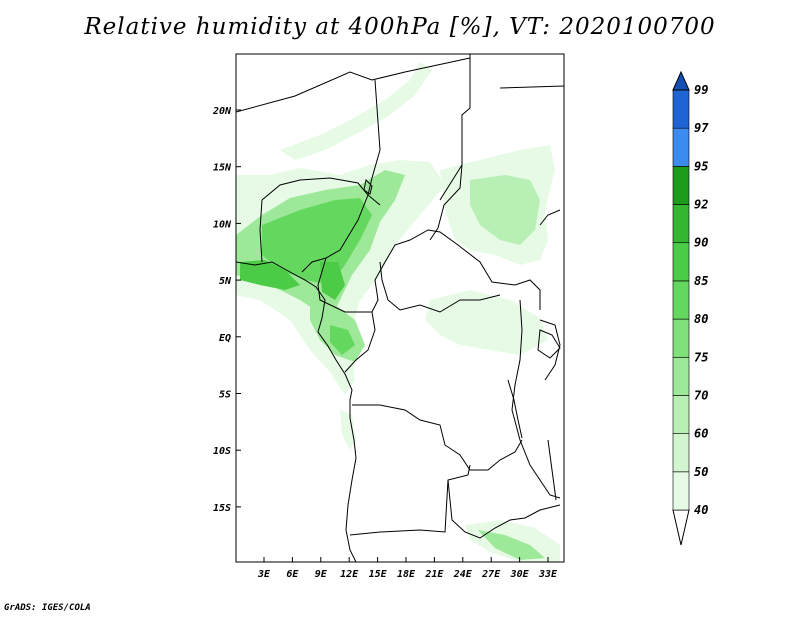 This screenshot has width=800, height=618. What do you see at coordinates (406, 574) in the screenshot?
I see `lon-tick-label: 18E` at bounding box center [406, 574].